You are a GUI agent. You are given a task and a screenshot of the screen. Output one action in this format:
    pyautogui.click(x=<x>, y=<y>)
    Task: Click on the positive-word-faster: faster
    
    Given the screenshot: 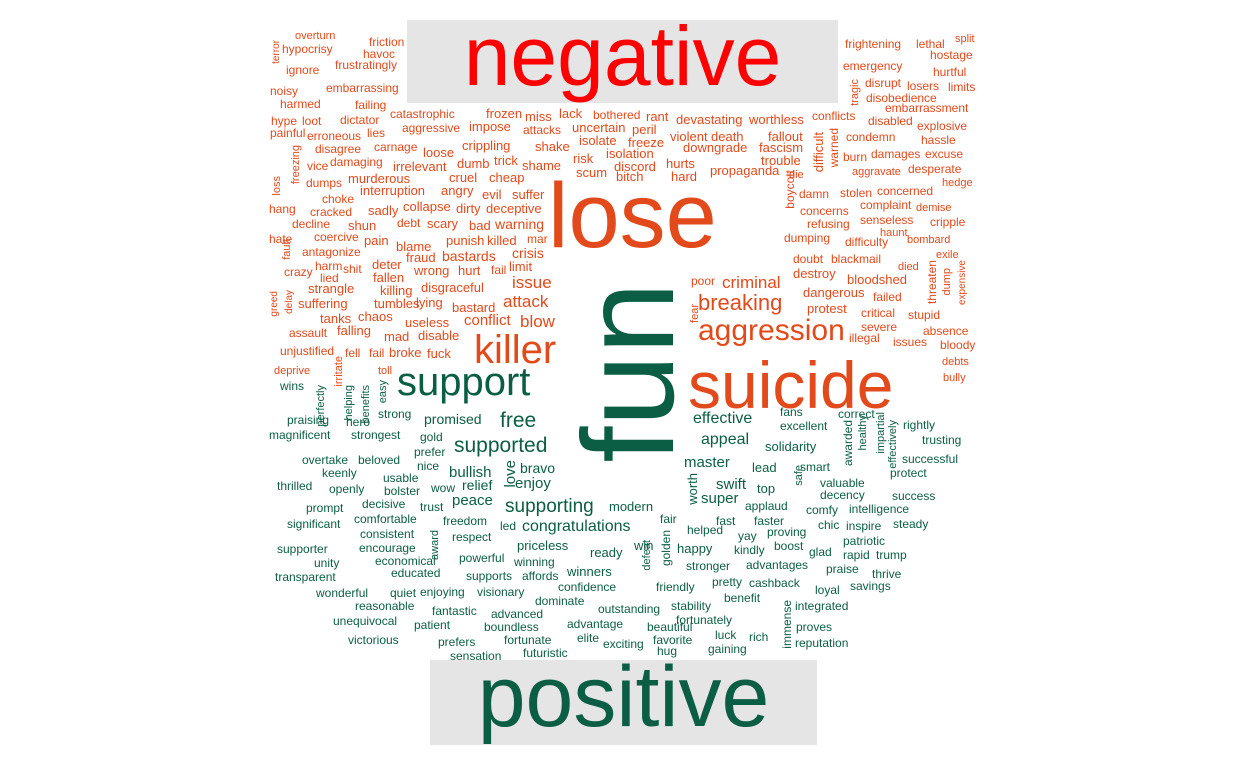 What is the action you would take?
    pyautogui.click(x=769, y=521)
    